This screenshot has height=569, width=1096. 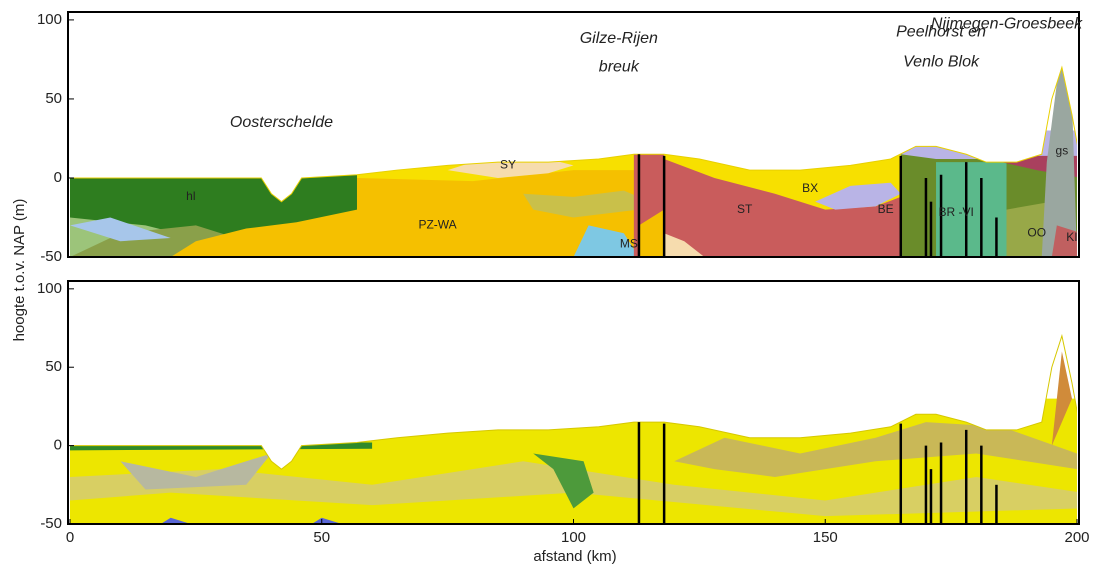 I want to click on annotation: stuwwalNijmegen-Groesbeek, so click(x=1007, y=16).